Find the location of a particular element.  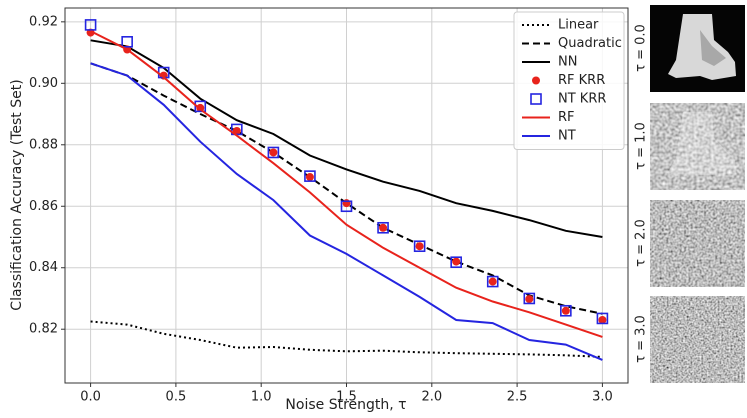

panel-label: τ = 1.0 is located at coordinates (641, 146).